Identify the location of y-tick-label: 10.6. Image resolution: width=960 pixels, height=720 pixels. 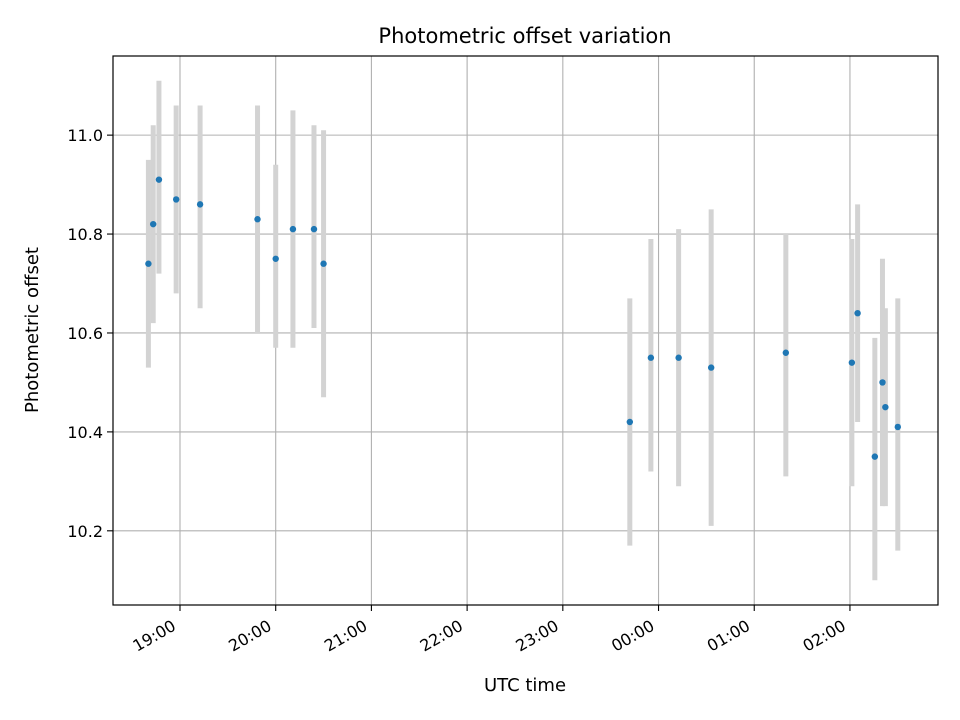
(85, 333).